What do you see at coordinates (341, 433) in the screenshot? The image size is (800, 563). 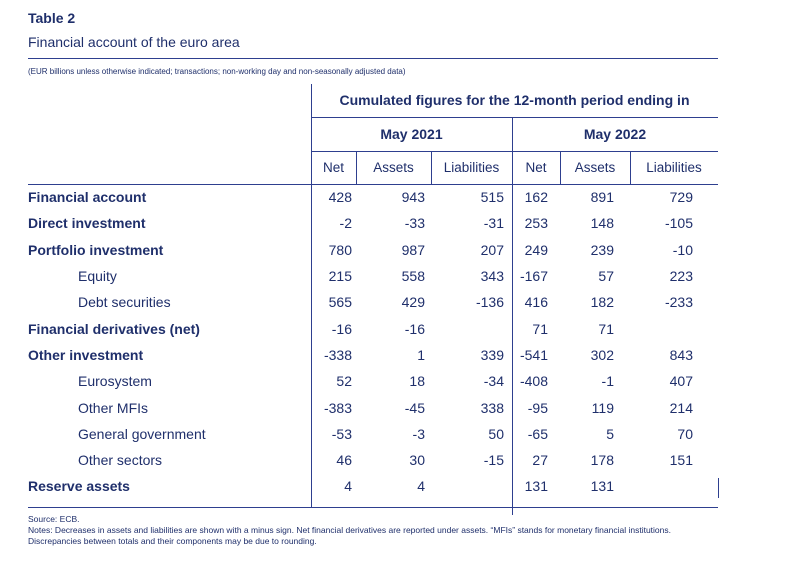 I see `table-cell: -53` at bounding box center [341, 433].